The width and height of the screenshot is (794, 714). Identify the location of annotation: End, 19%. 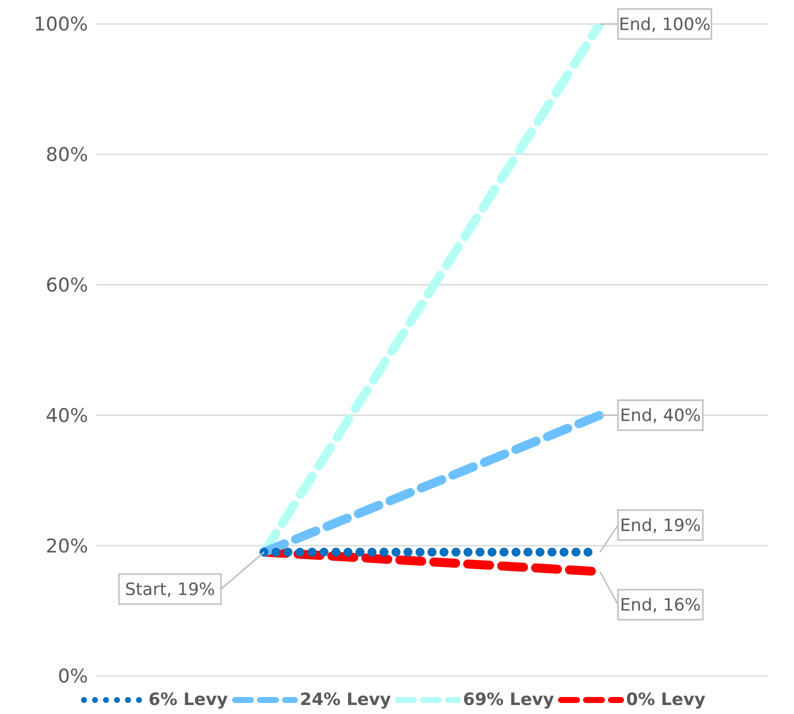
(660, 526).